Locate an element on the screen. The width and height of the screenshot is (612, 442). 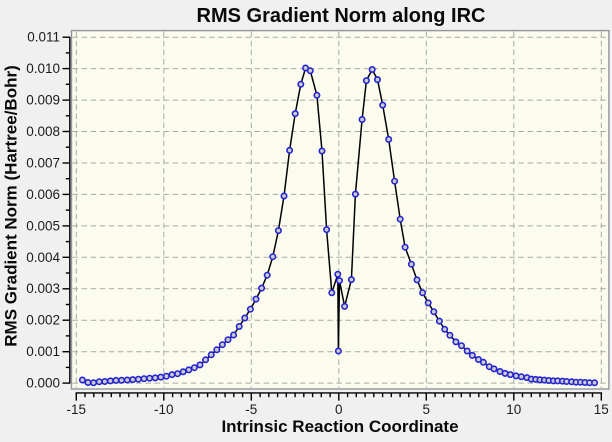
svg-text: 15 is located at coordinates (601, 409).